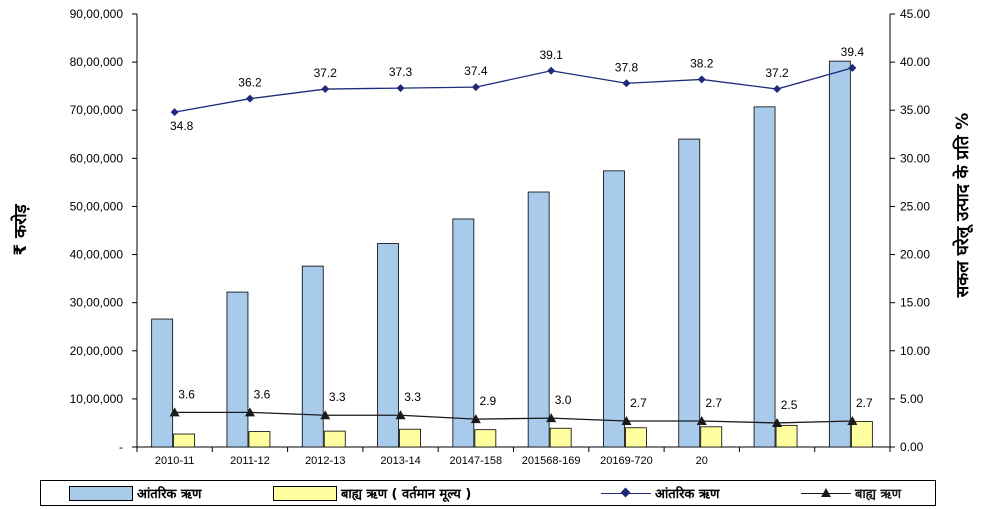 Image resolution: width=981 pixels, height=509 pixels. What do you see at coordinates (702, 461) in the screenshot?
I see `x-tick-label: 20` at bounding box center [702, 461].